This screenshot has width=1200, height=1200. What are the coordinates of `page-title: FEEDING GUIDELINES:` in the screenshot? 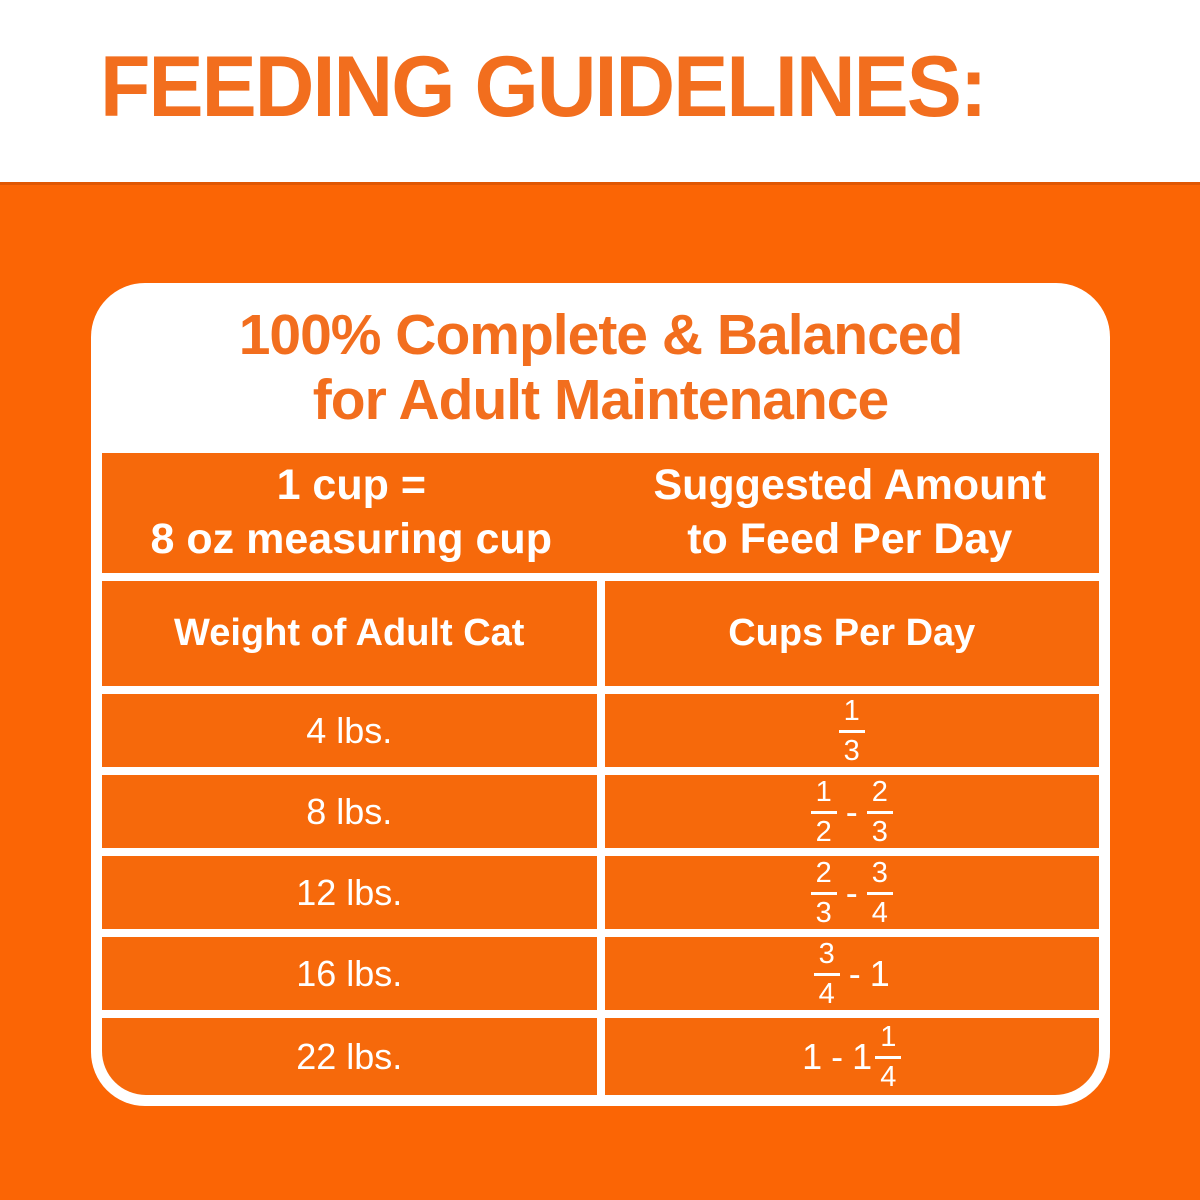 It's located at (543, 87).